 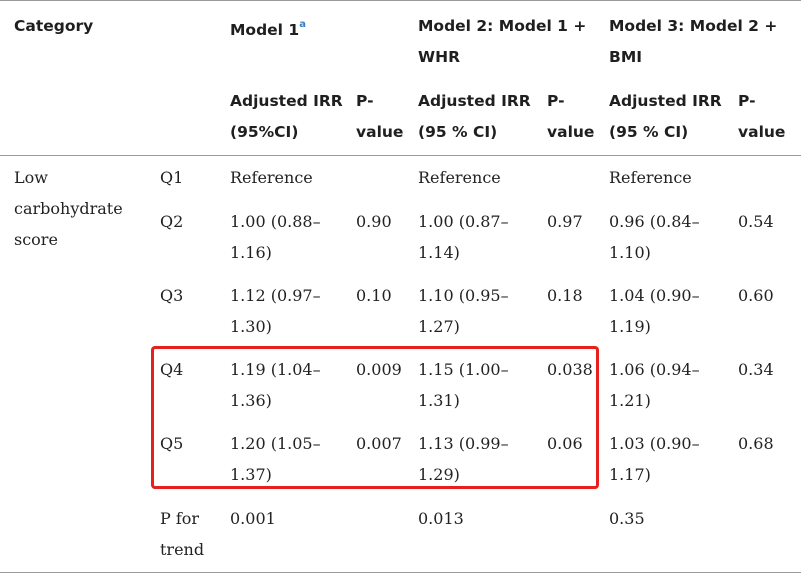 What do you see at coordinates (379, 443) in the screenshot?
I see `row-q5-p1: 0.007` at bounding box center [379, 443].